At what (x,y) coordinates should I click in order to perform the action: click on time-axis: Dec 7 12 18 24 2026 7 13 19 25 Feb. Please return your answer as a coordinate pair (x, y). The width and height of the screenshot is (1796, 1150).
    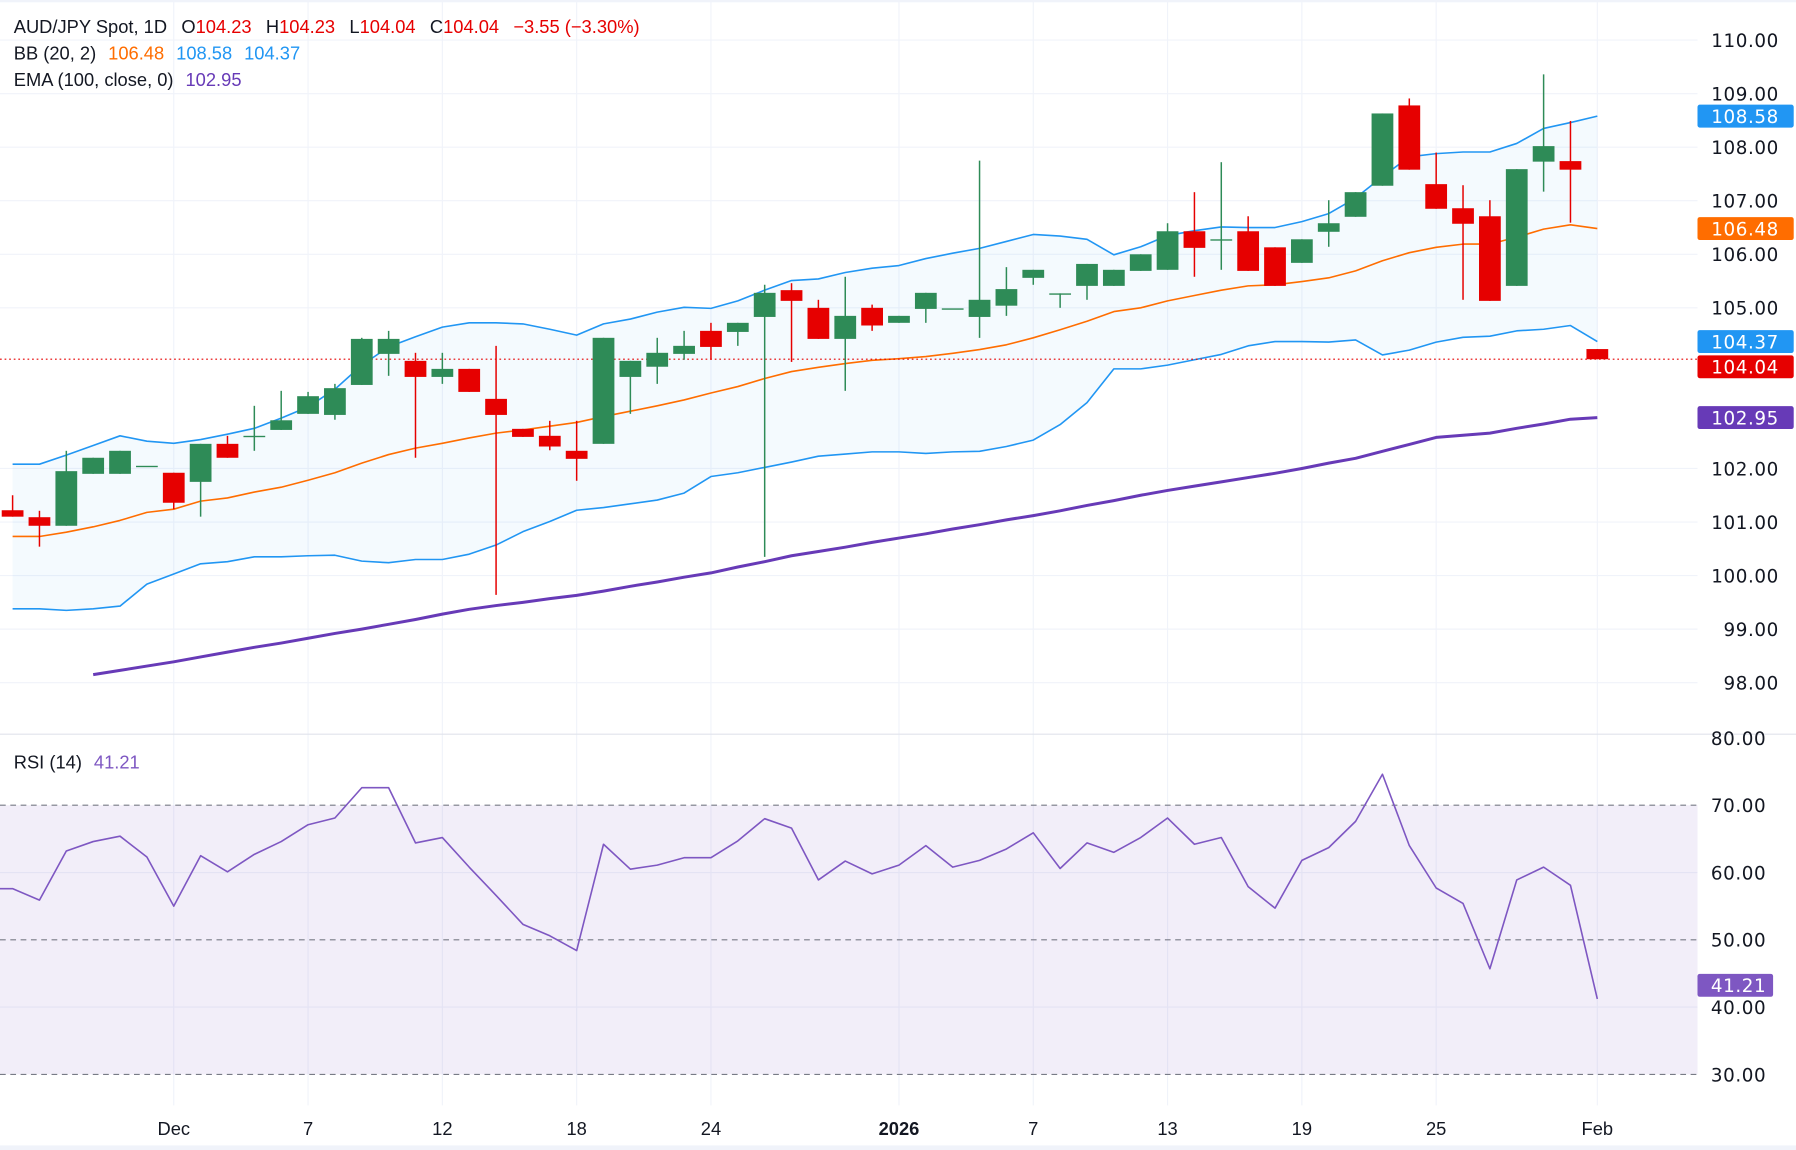
    Looking at the image, I should click on (885, 1128).